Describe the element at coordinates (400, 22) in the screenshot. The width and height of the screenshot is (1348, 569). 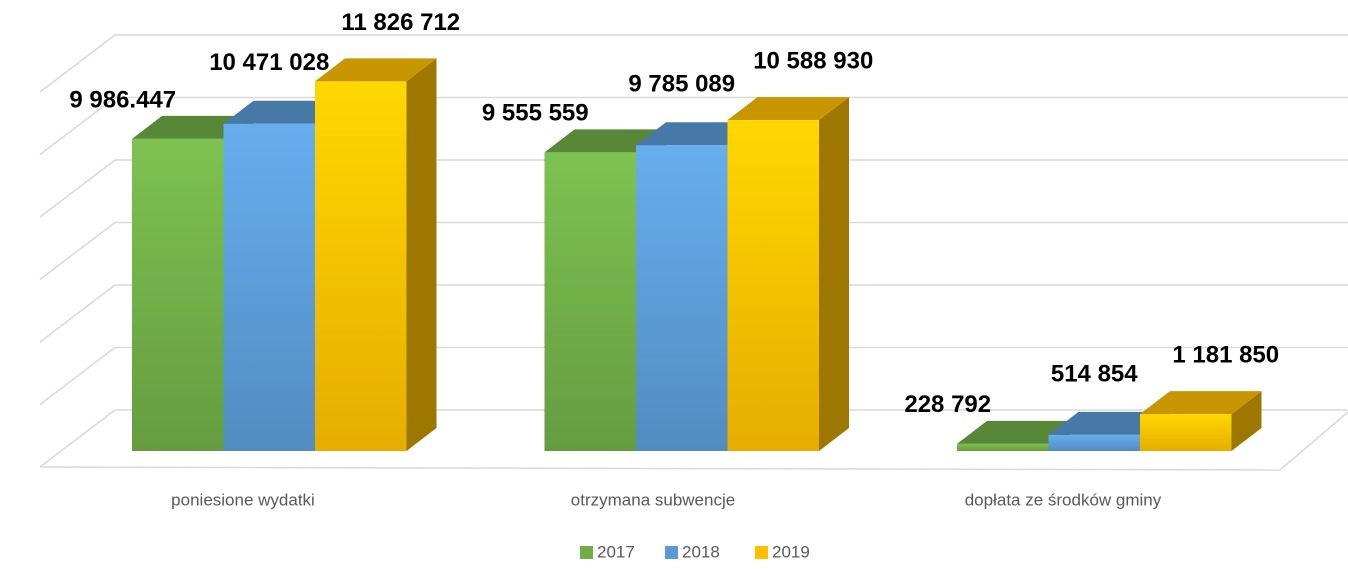
I see `value-label: 11 826 712` at that location.